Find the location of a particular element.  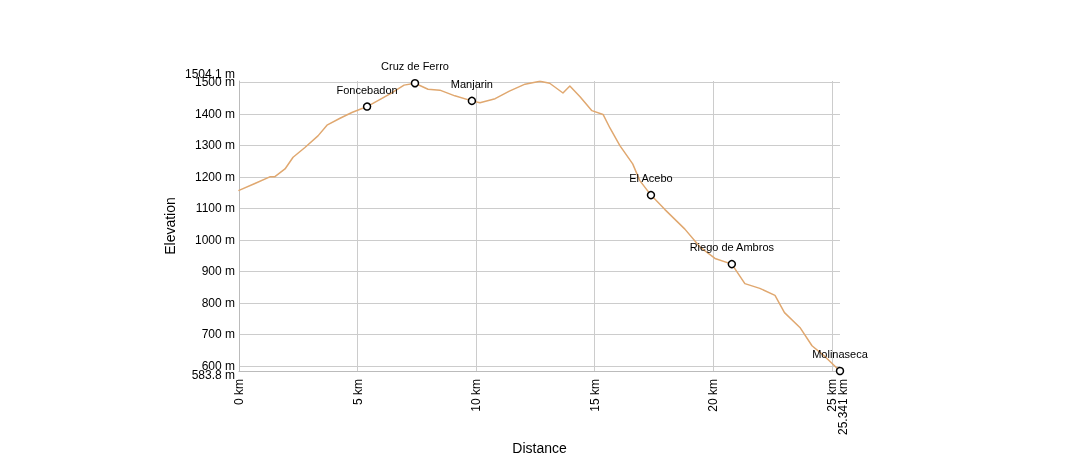

annotation: Riego de Ambros is located at coordinates (732, 247).